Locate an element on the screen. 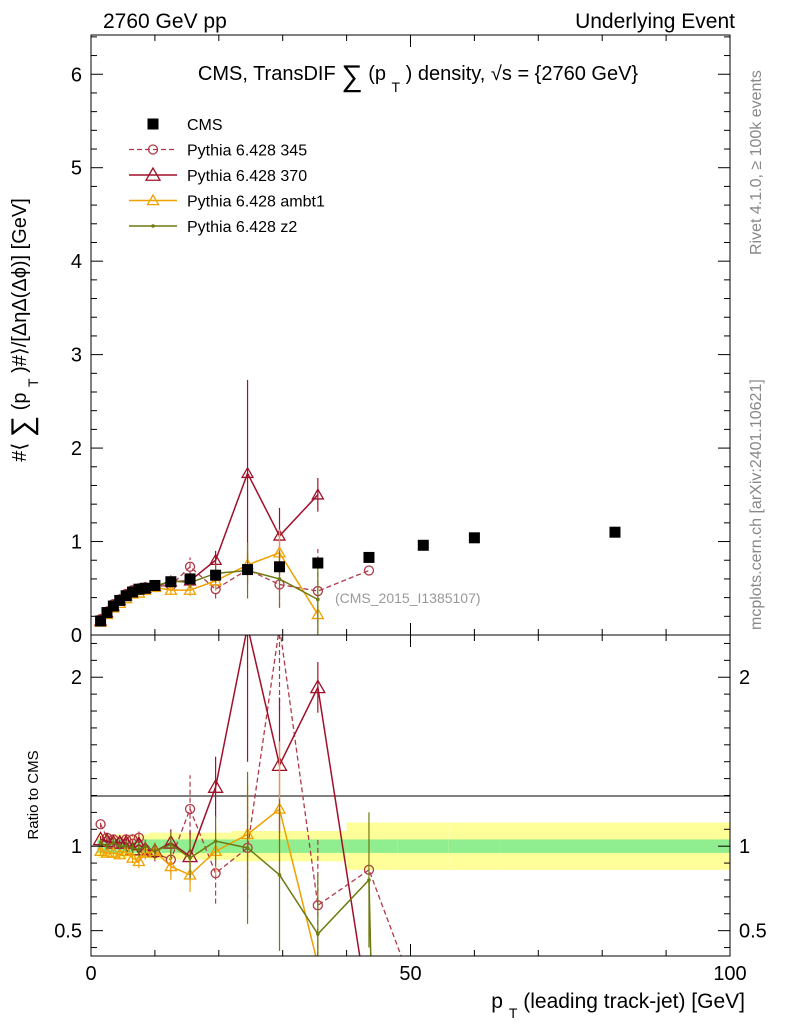 The image size is (786, 1024). ratio-z2-line is located at coordinates (236, 898).